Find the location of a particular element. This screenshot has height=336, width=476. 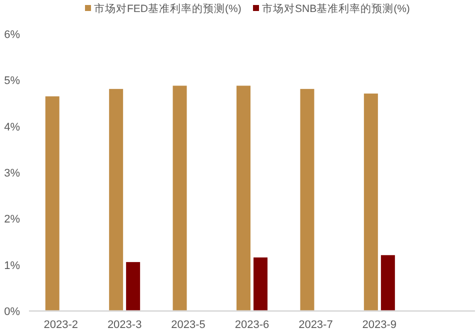

y-tick-label: 4% is located at coordinates (12, 127).